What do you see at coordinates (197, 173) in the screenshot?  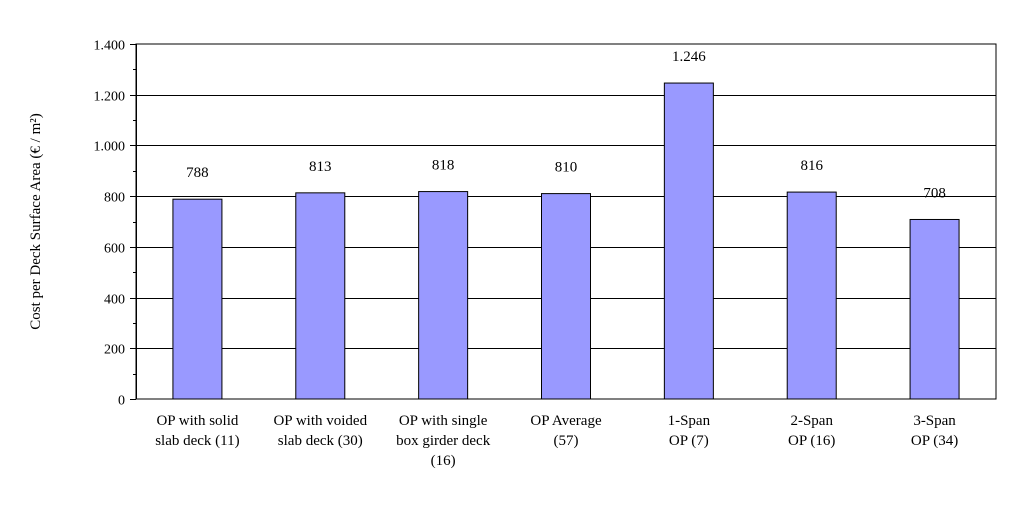 I see `bar-value-label: 788` at bounding box center [197, 173].